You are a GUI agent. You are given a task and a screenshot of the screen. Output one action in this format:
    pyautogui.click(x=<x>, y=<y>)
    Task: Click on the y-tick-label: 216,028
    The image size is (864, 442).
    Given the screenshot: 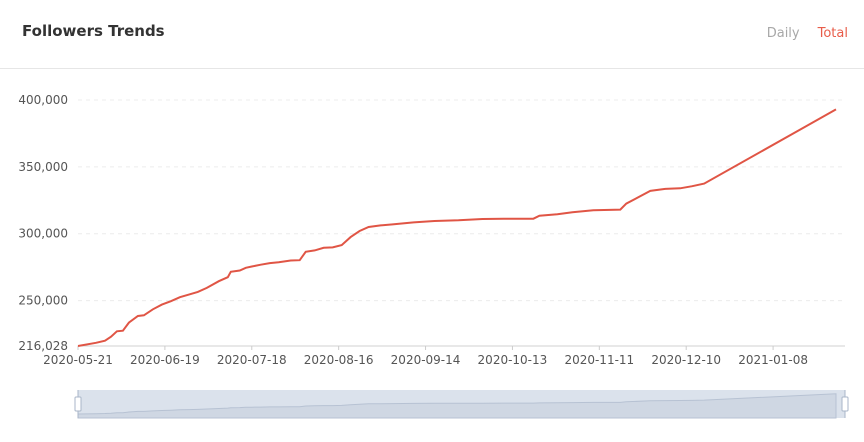 What is the action you would take?
    pyautogui.click(x=43, y=346)
    